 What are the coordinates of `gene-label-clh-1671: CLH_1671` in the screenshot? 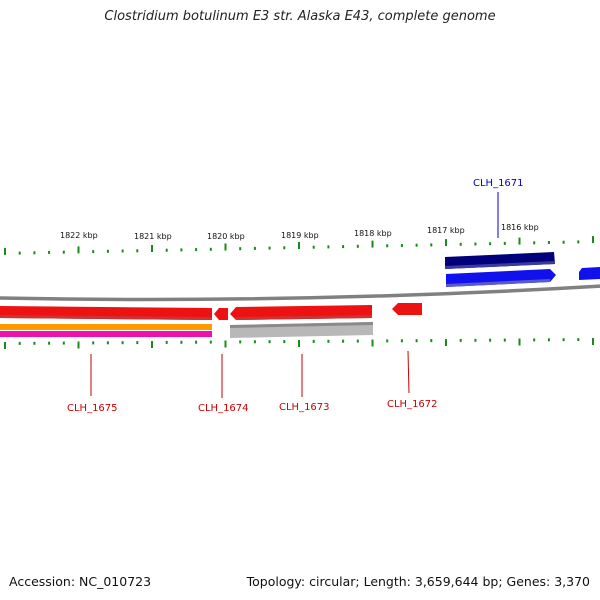 It's located at (498, 183).